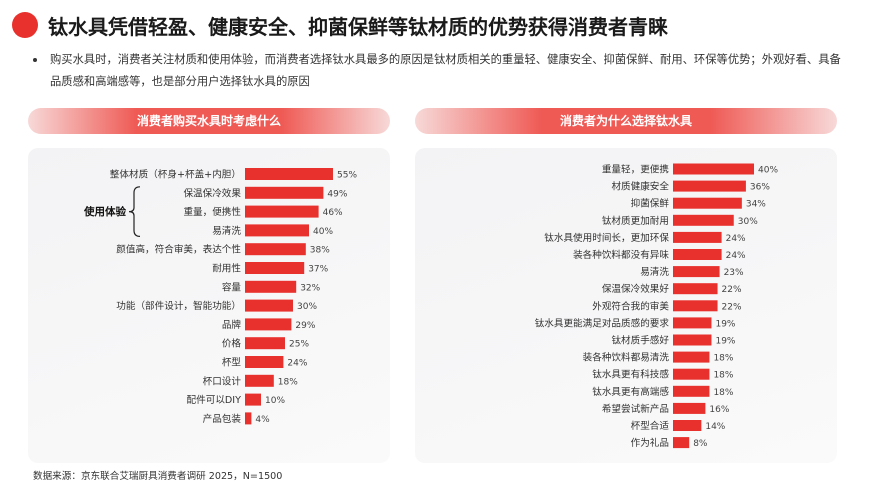 Image resolution: width=872 pixels, height=491 pixels. I want to click on left-chart-title: 消费者购买水具时考虑什么, so click(209, 121).